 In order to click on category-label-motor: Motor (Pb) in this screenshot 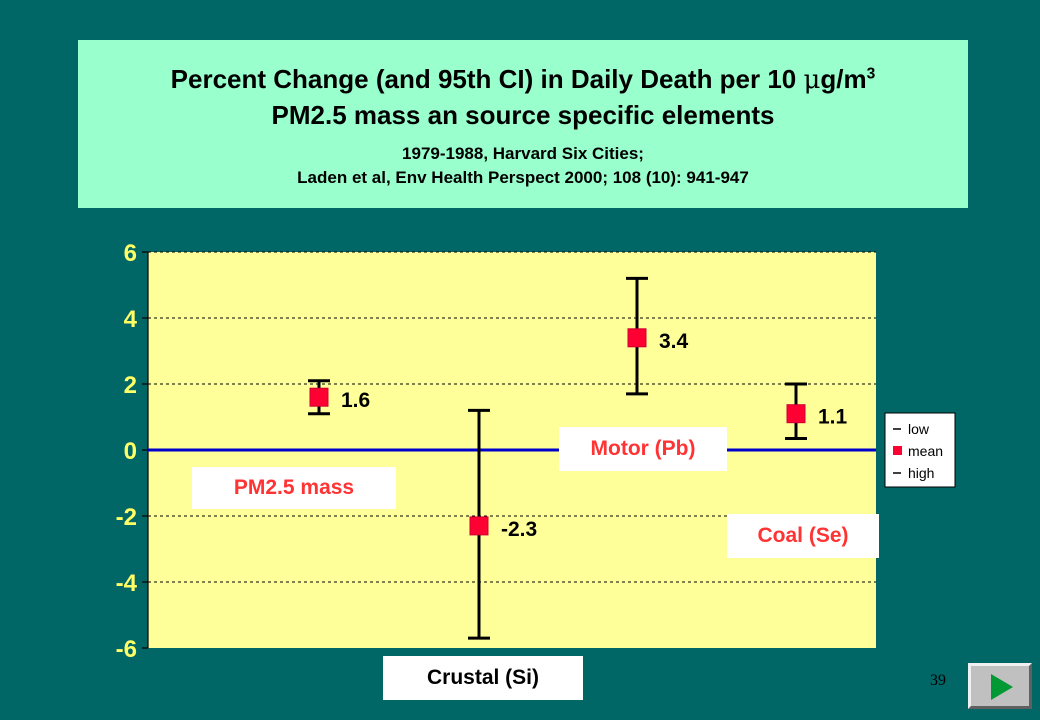, I will do `click(643, 449)`.